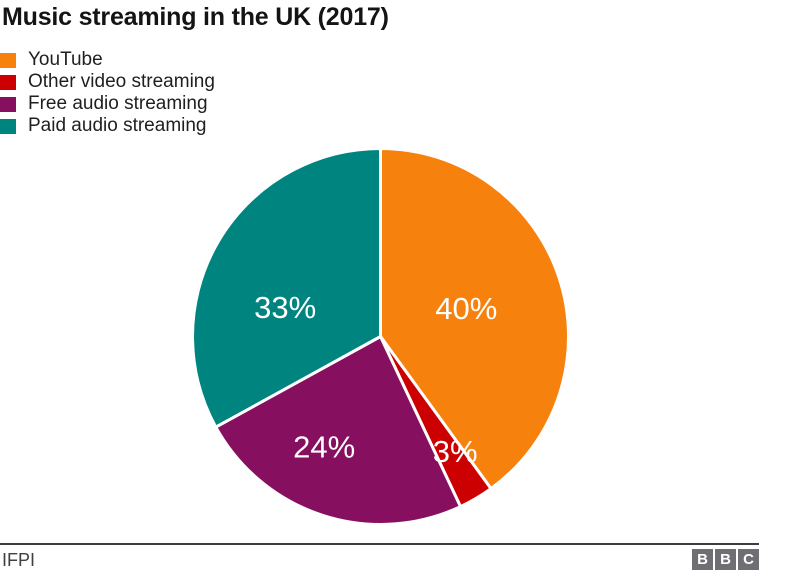  I want to click on bbc-logo: B B C, so click(725, 559).